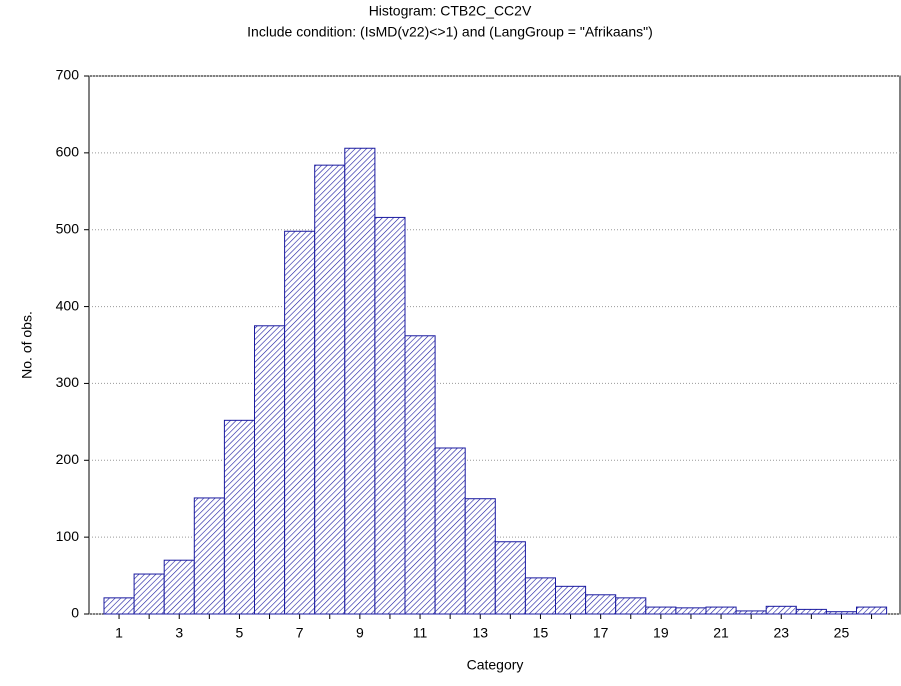 This screenshot has width=901, height=686. I want to click on y-tick-label: 300, so click(68, 382).